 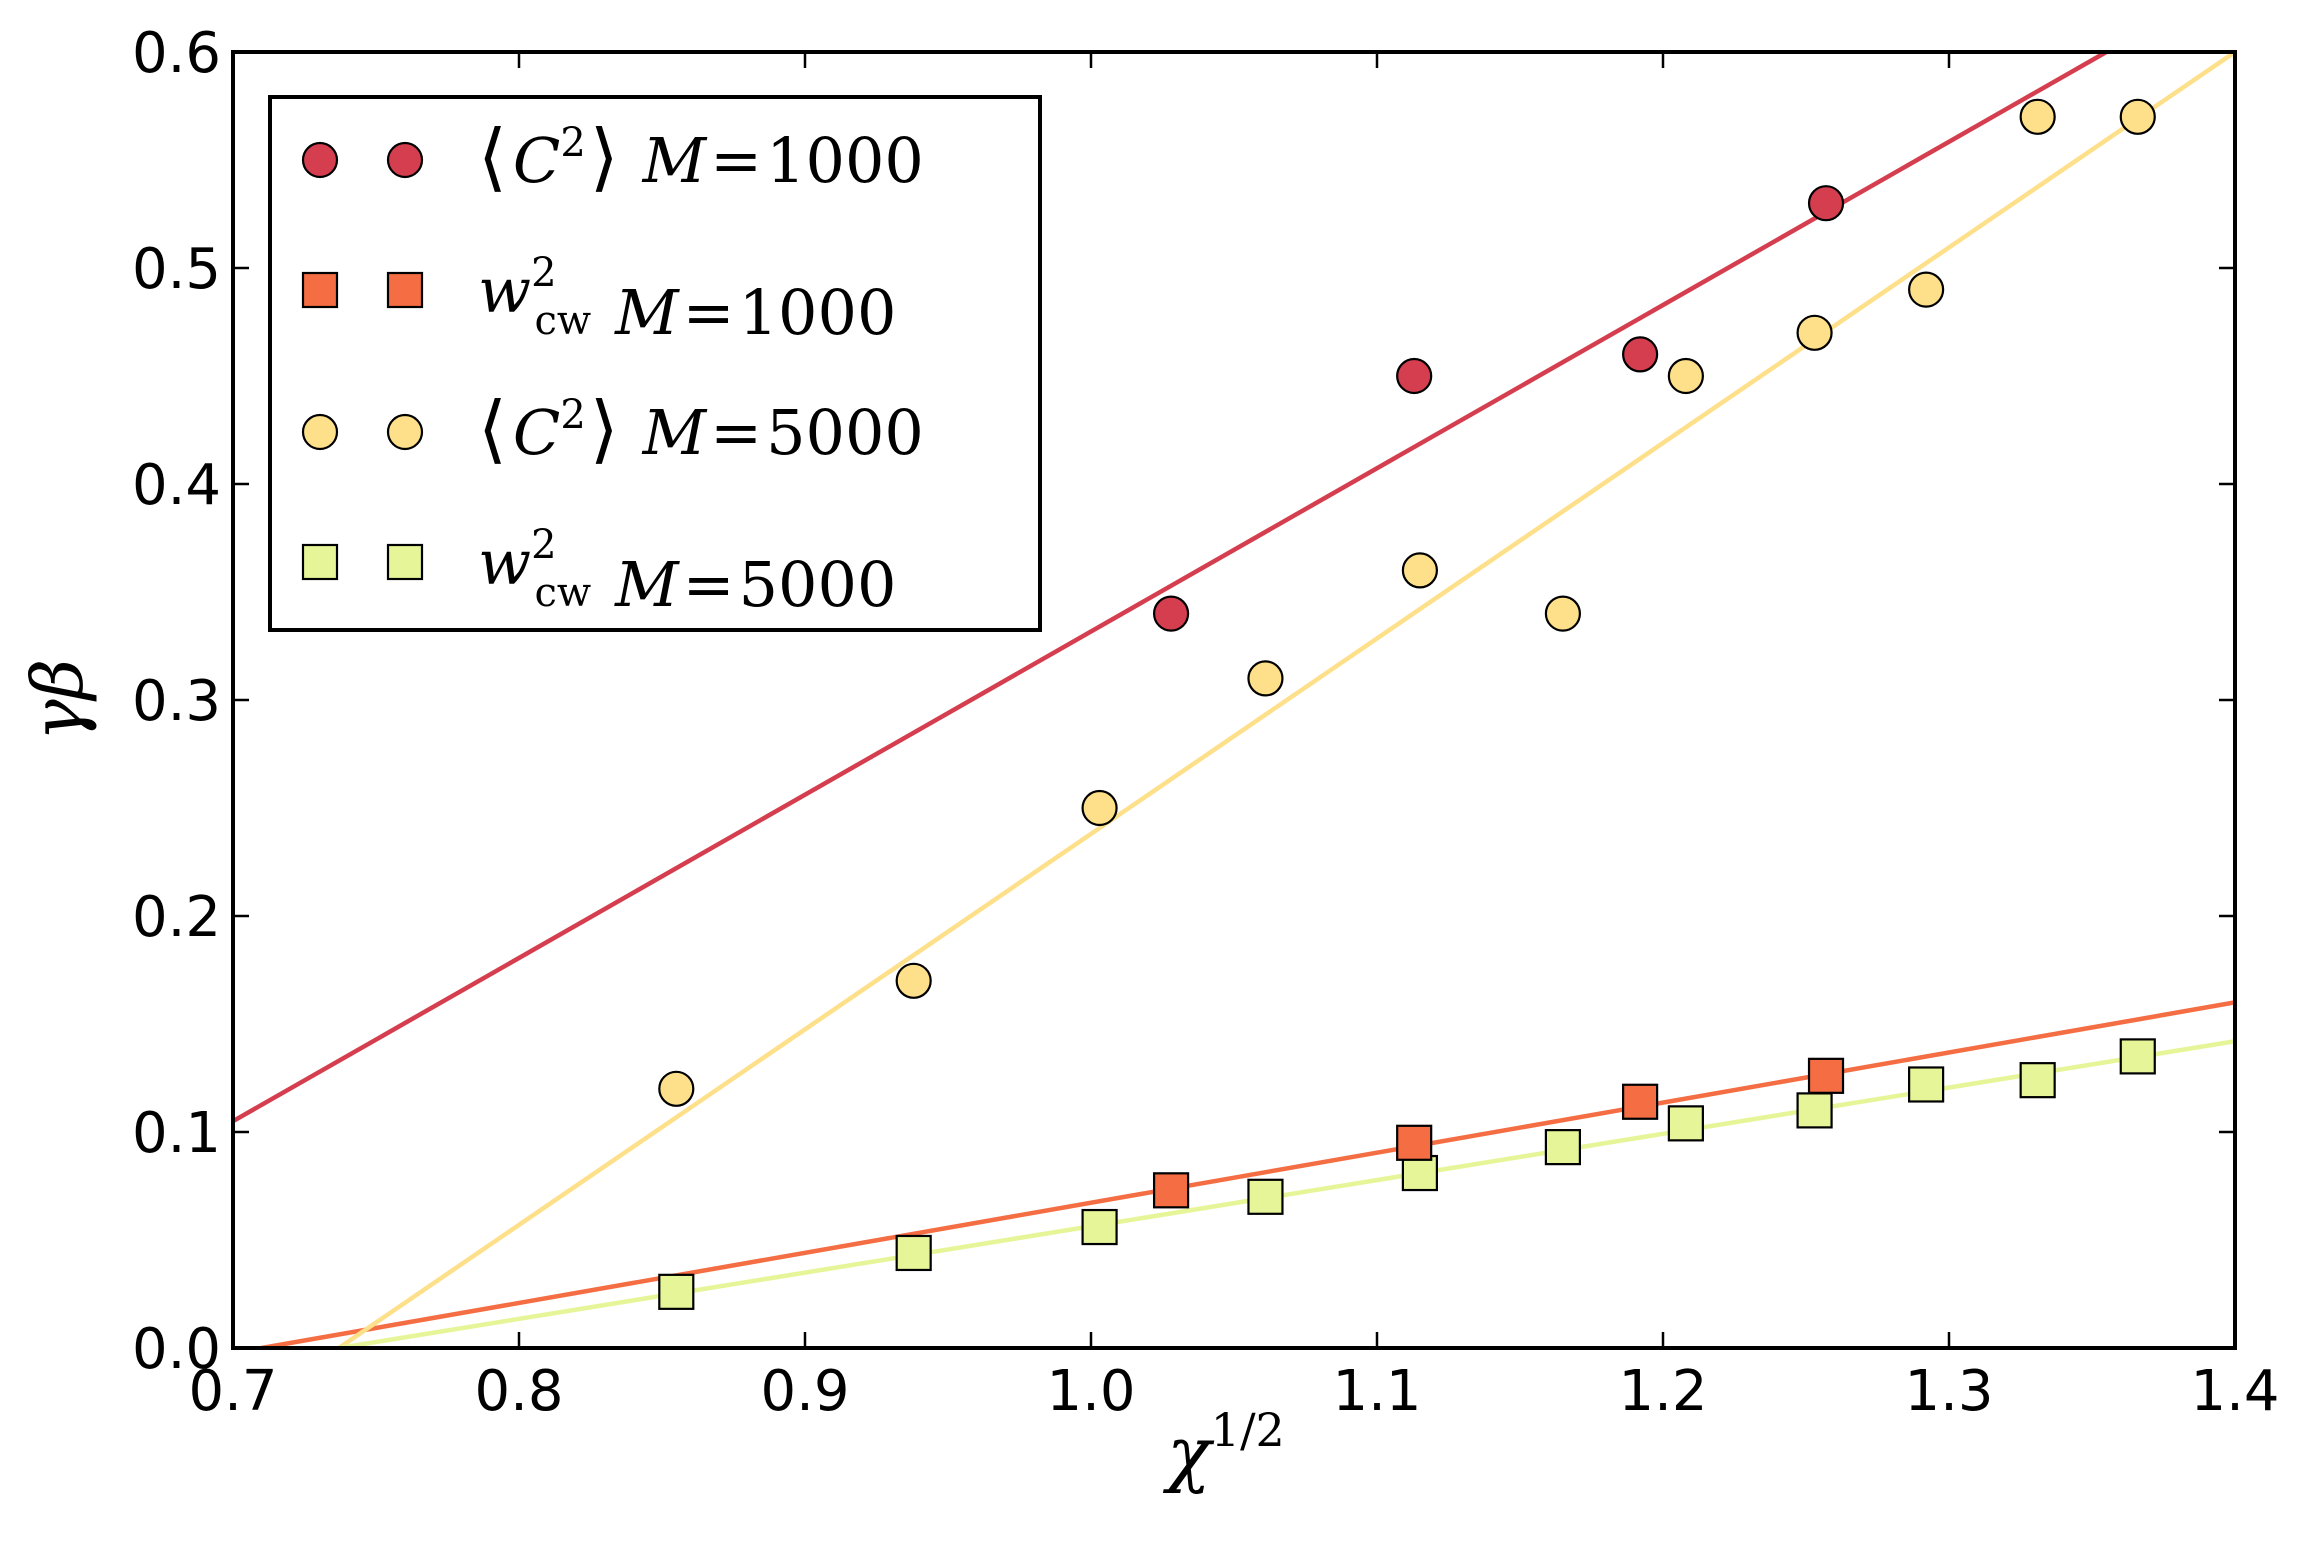 I want to click on legend-entry-w2-m1000: w2 cw M=1000, so click(x=598, y=299).